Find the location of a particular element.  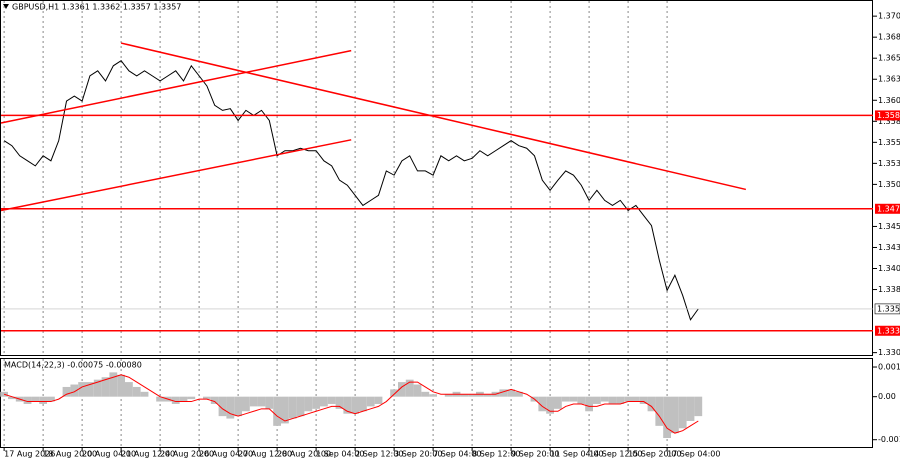

y-tick-label: -0.00177 is located at coordinates (889, 439).